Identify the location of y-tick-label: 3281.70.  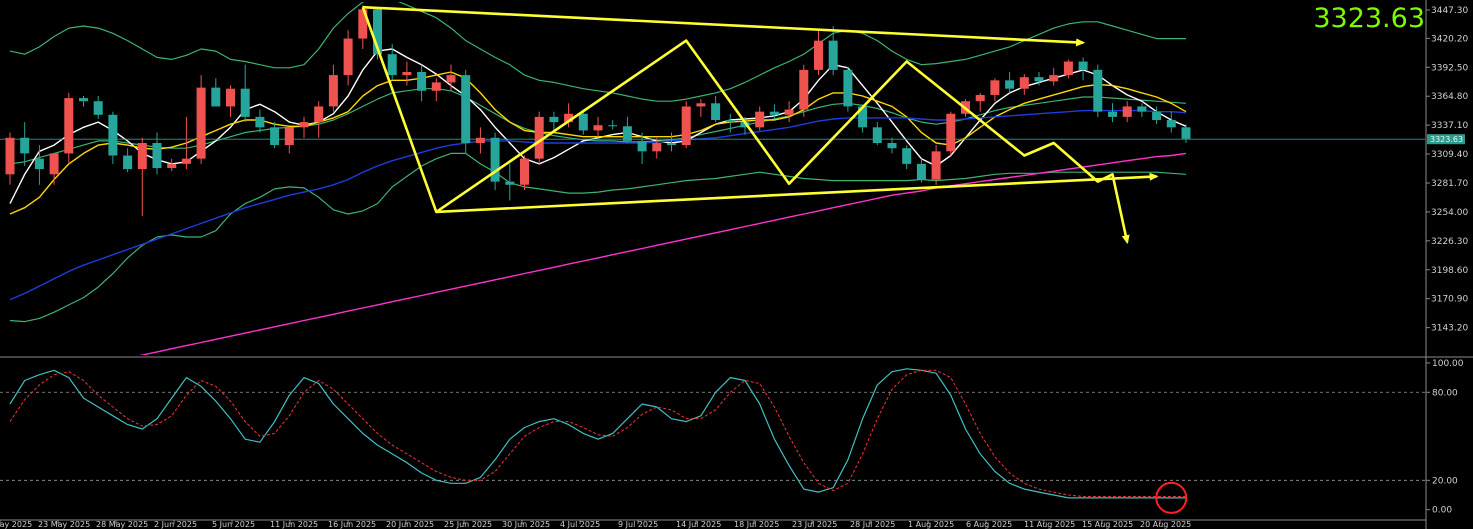
(1449, 184).